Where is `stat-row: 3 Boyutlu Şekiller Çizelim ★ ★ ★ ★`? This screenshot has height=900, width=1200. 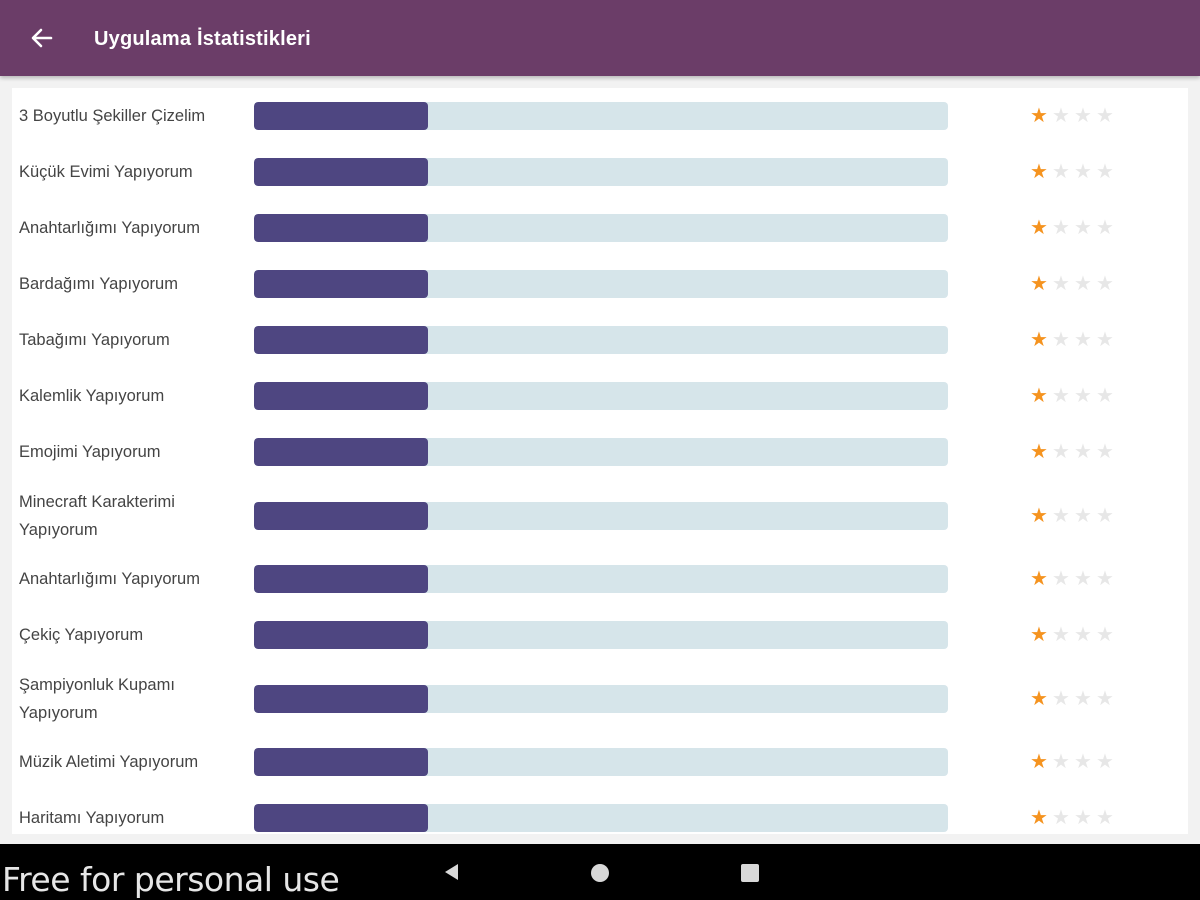 stat-row: 3 Boyutlu Şekiller Çizelim ★ ★ ★ ★ is located at coordinates (600, 116).